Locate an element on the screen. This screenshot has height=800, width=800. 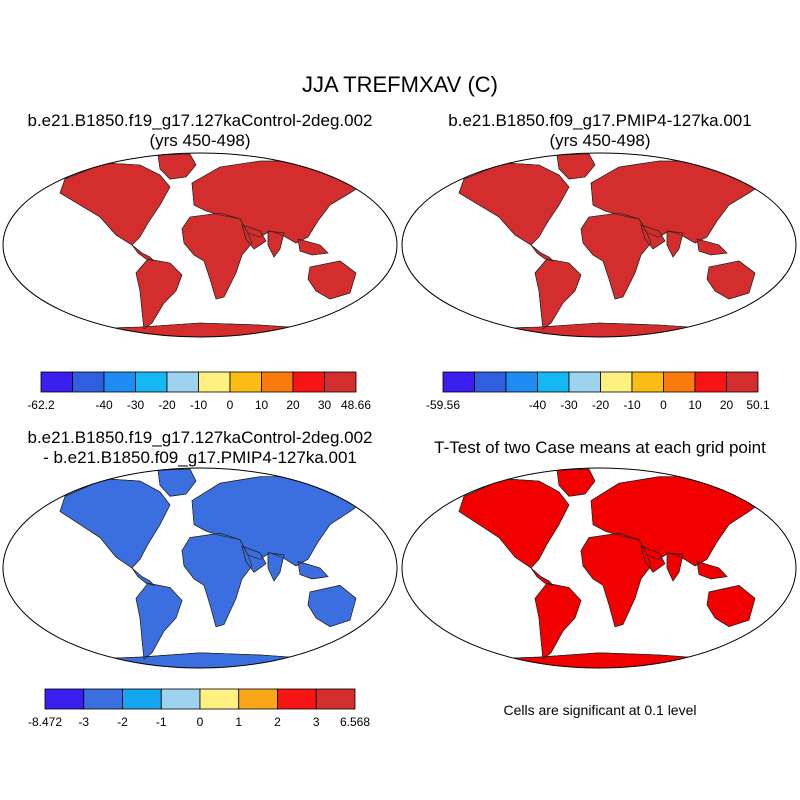
colorbar-label: 48.66 is located at coordinates (356, 405).